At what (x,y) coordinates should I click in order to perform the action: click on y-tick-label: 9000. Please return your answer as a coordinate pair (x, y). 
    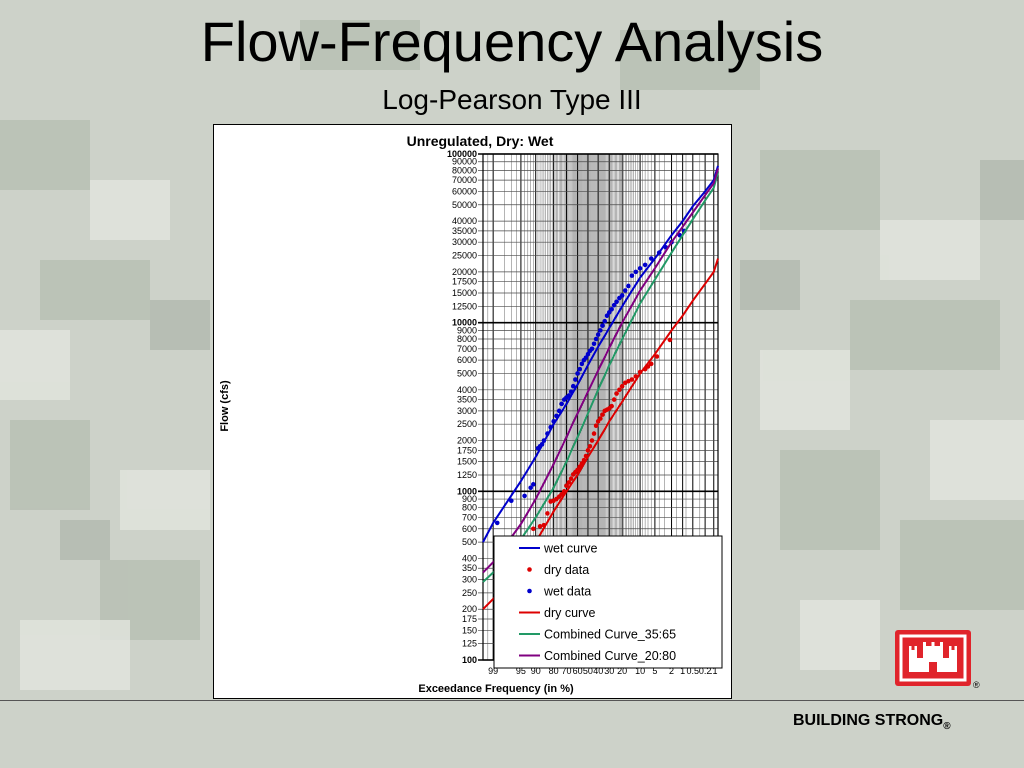
    Looking at the image, I should click on (467, 330).